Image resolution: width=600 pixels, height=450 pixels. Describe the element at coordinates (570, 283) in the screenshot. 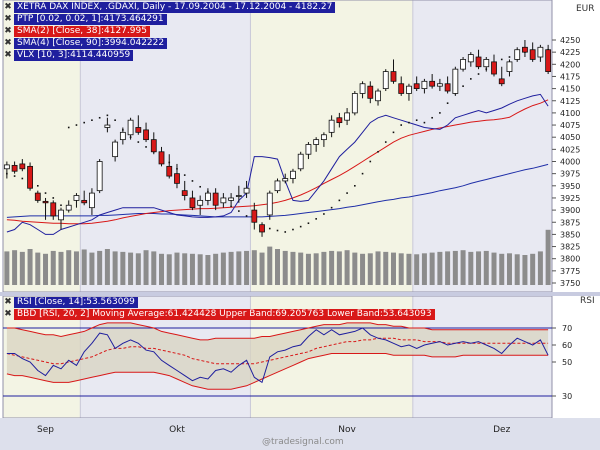

I see `price-tick-label: 3750` at that location.